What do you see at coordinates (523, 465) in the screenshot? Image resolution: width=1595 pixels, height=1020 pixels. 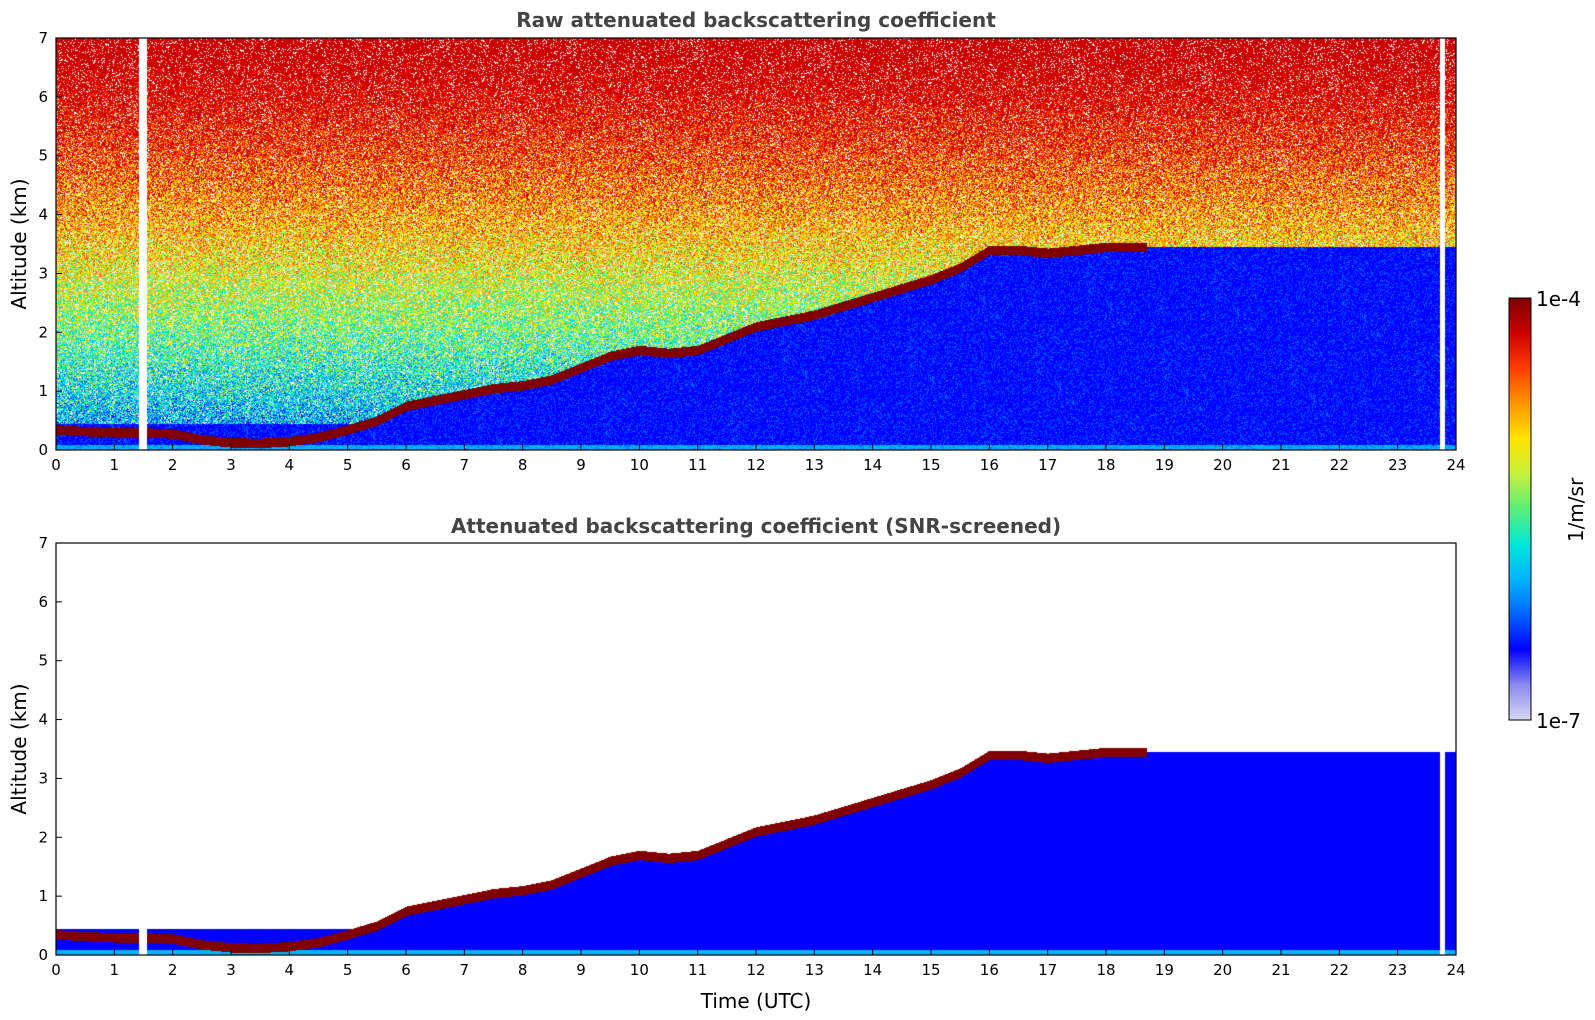 I see `panel-raw-xtick-label: 8` at bounding box center [523, 465].